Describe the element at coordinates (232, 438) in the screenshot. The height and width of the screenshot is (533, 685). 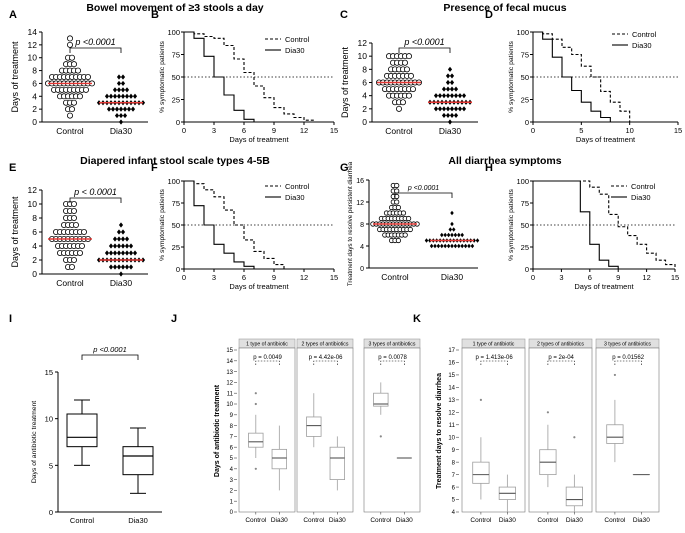
I see `y-tick-label: 7` at that location.